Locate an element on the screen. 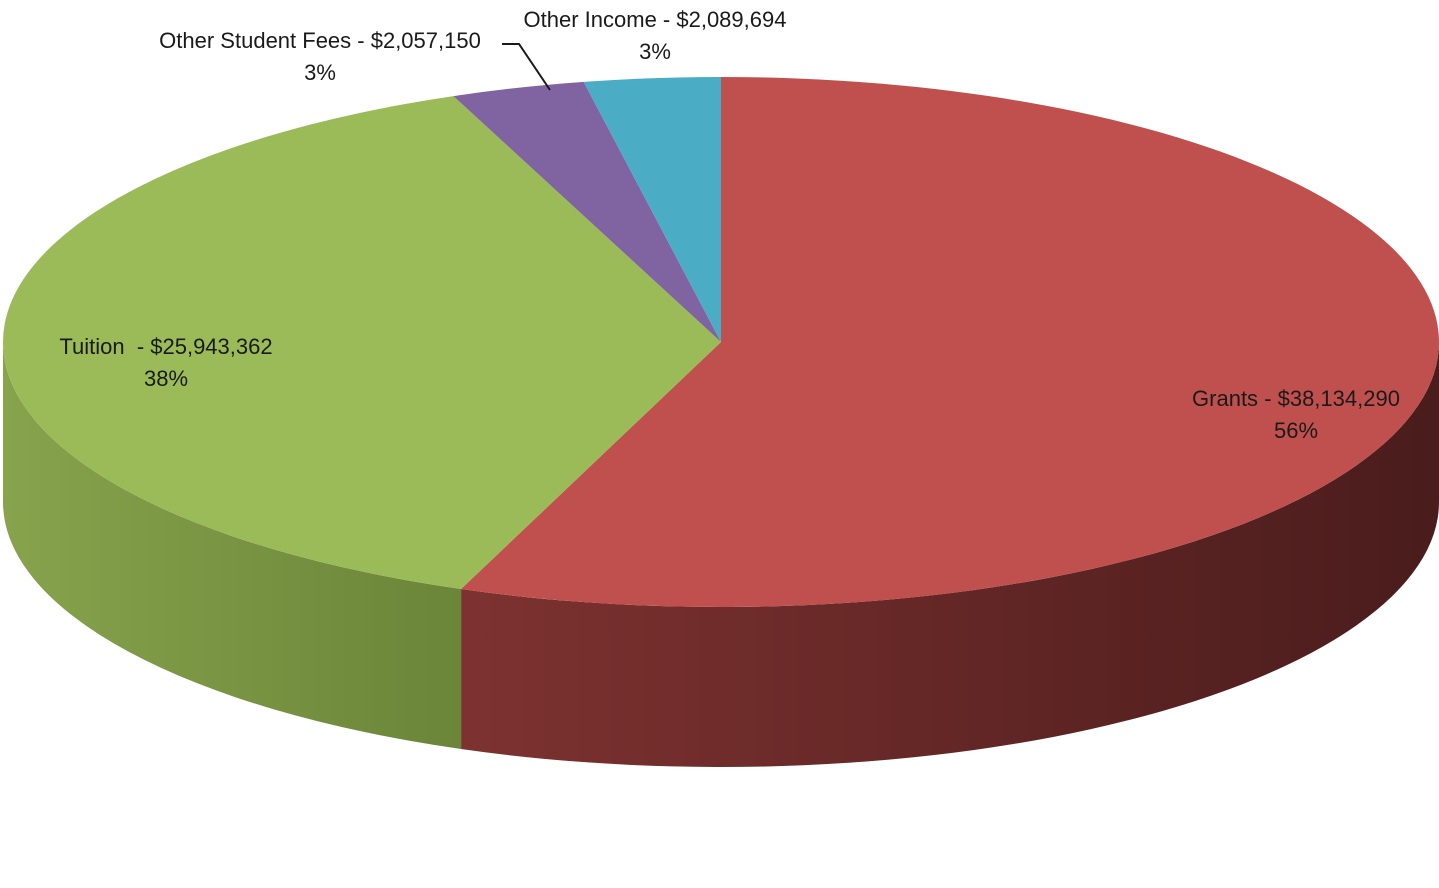 Image resolution: width=1439 pixels, height=888 pixels. side-wall-tuition is located at coordinates (232, 546).